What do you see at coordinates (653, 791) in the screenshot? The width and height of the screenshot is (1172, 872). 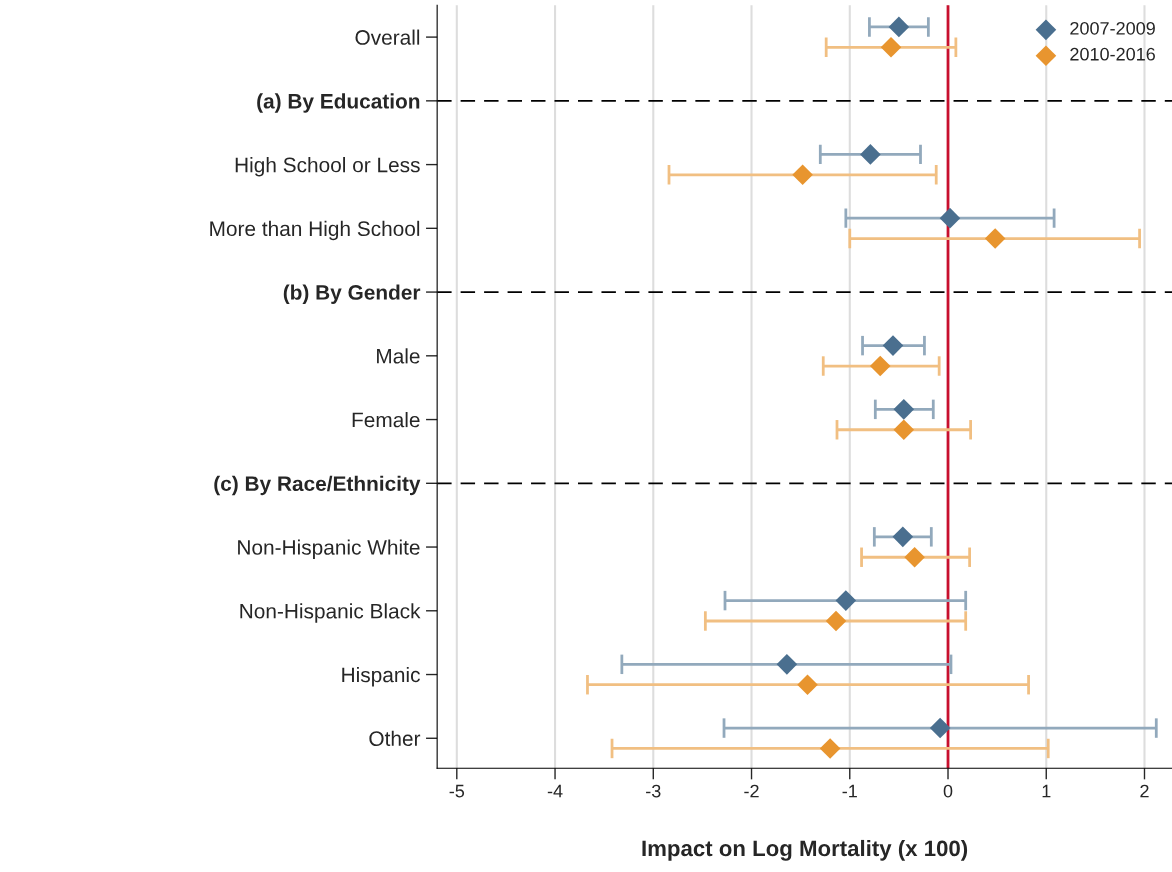 I see `x-tick-label: -3` at bounding box center [653, 791].